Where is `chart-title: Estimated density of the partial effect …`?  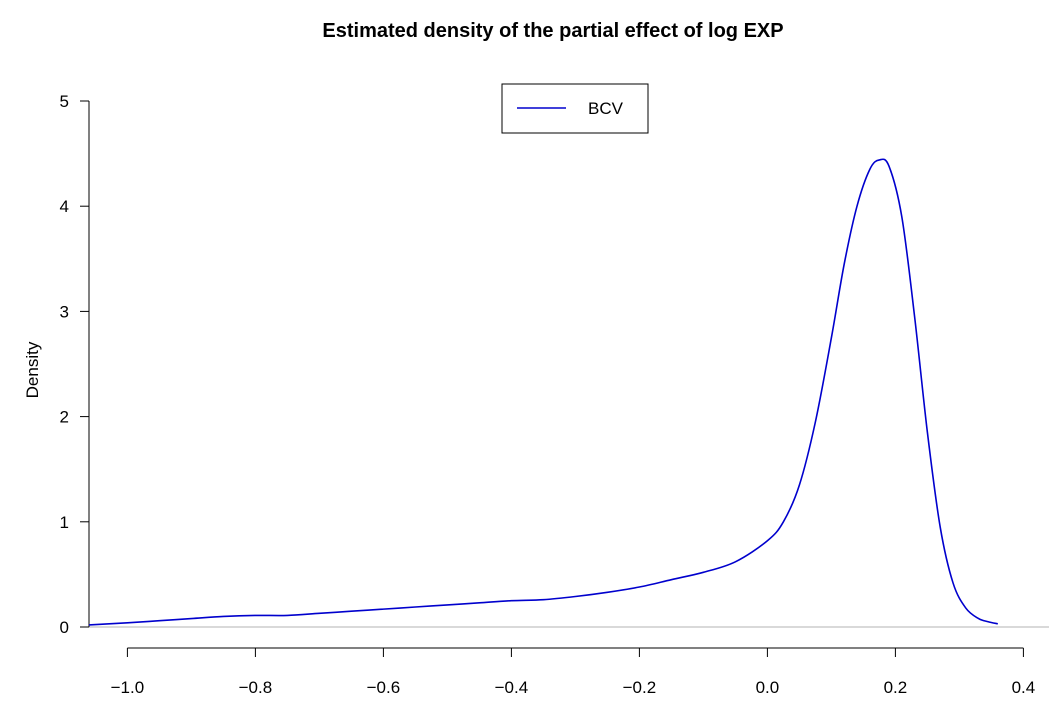 chart-title: Estimated density of the partial effect … is located at coordinates (552, 31).